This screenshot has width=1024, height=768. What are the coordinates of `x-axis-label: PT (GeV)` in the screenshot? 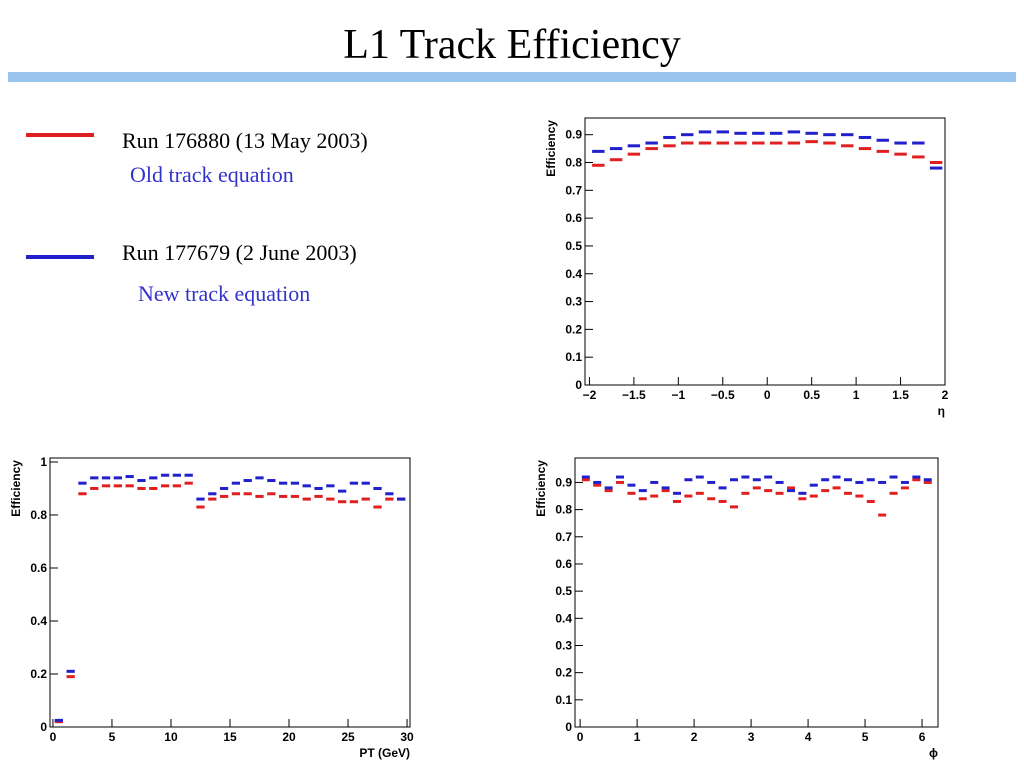 It's located at (384, 753).